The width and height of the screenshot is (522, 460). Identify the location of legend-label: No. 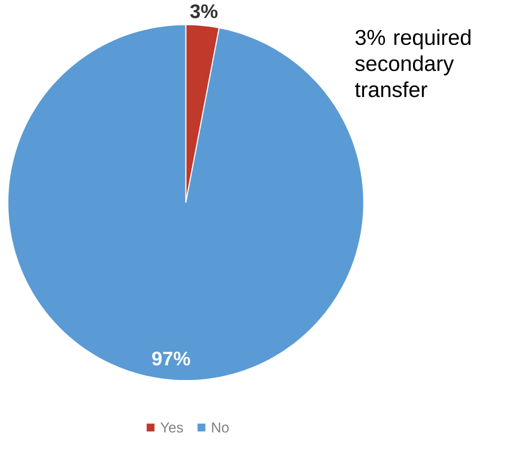
(220, 427).